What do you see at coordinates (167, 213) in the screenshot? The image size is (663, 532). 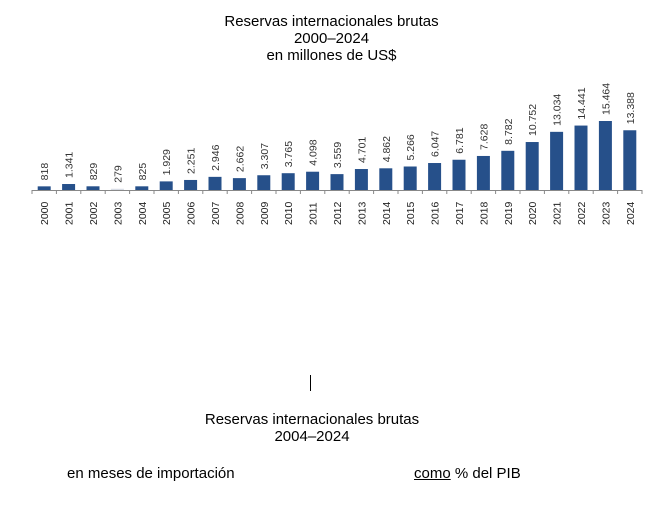 I see `year-tick-label: 2005` at bounding box center [167, 213].